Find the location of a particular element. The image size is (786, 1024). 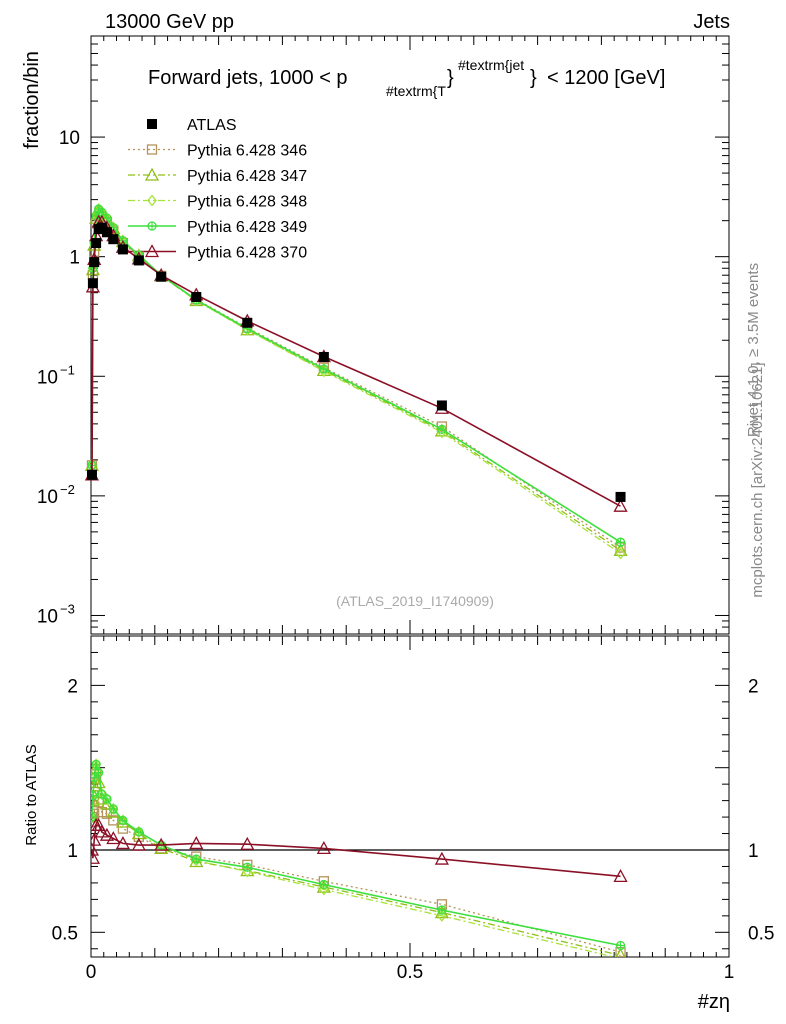

header-right: Jets is located at coordinates (711, 22).